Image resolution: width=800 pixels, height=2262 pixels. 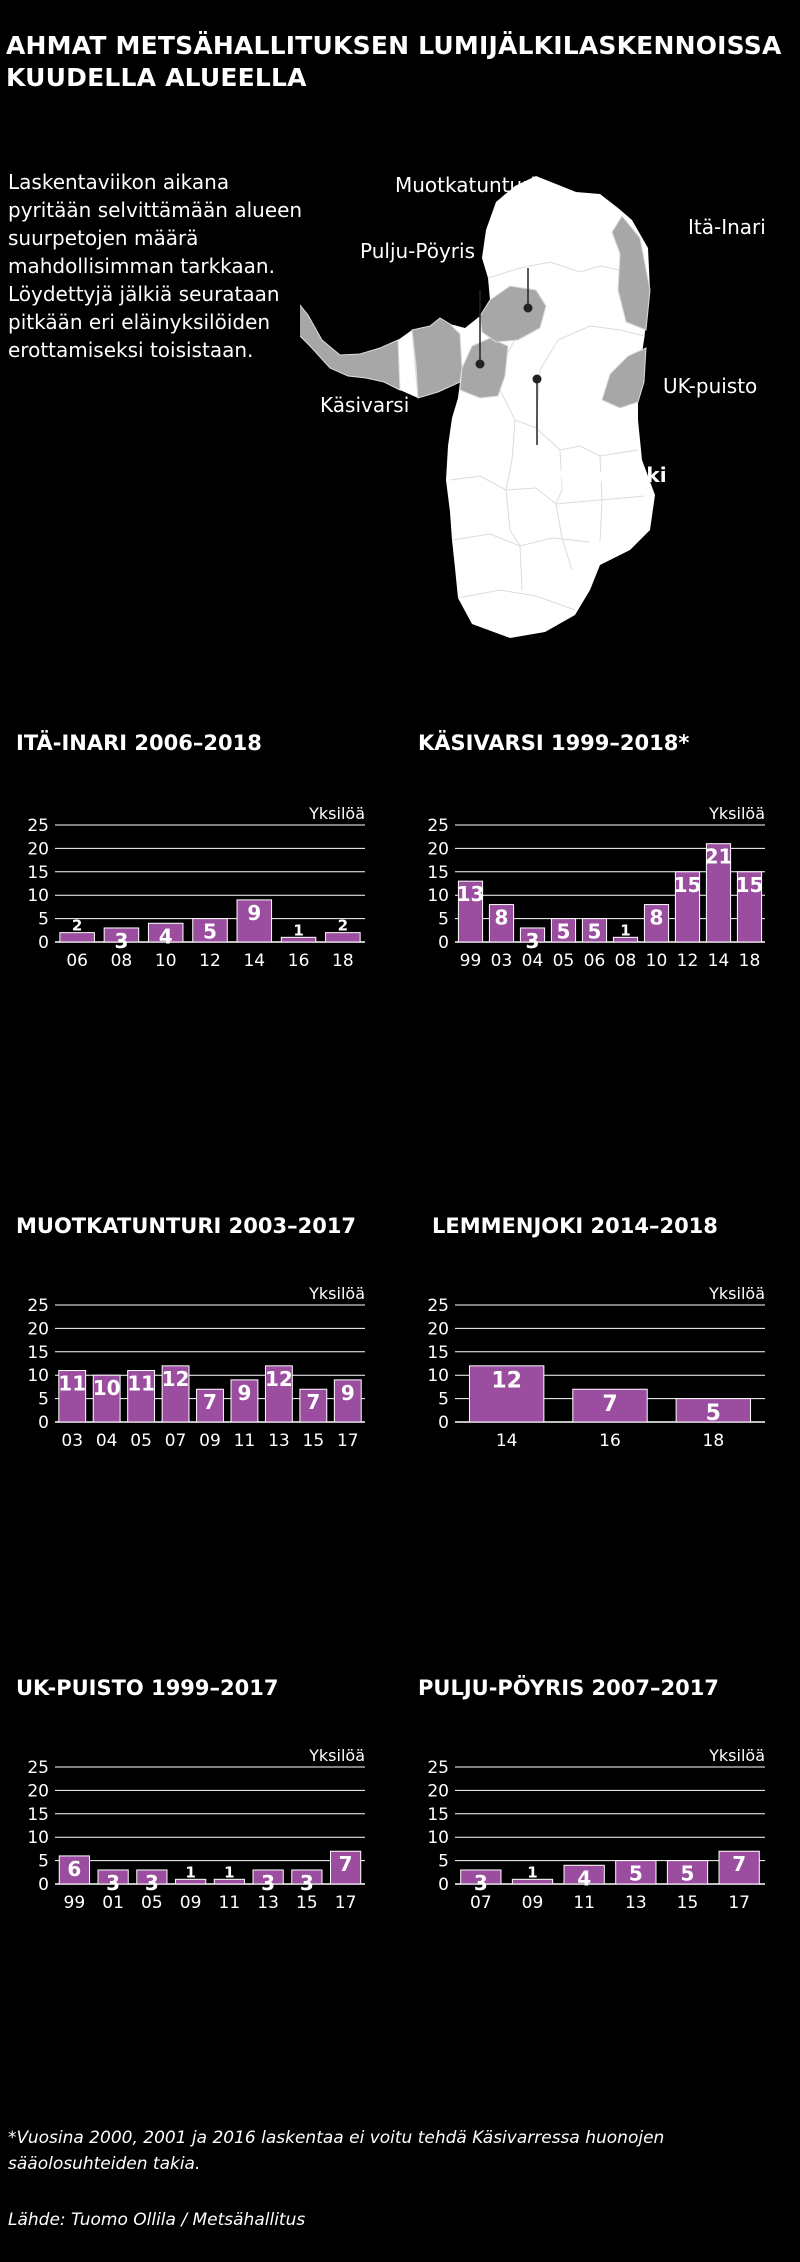 What do you see at coordinates (533, 961) in the screenshot?
I see `x-tick-label: 04` at bounding box center [533, 961].